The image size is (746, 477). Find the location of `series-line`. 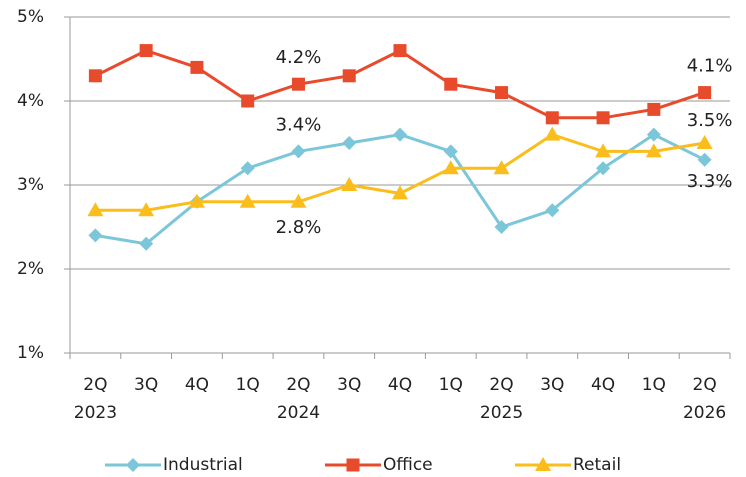

series-line is located at coordinates (400, 84).